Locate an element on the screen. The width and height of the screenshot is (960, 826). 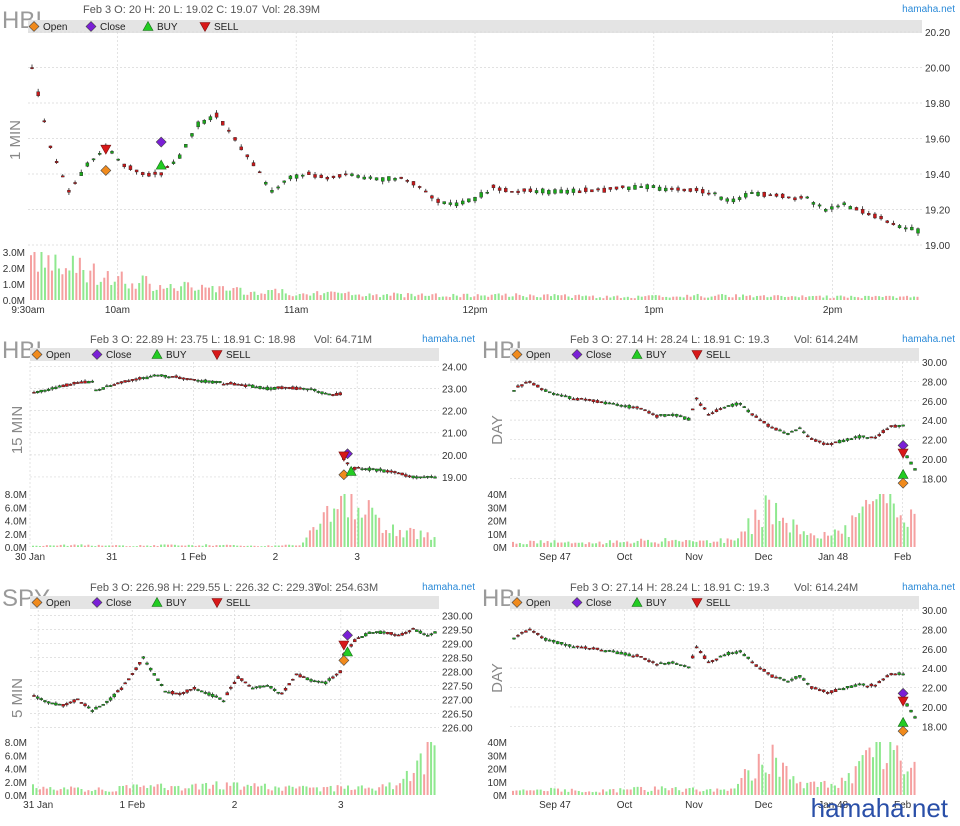
x-tick-label: Nov is located at coordinates (694, 805).